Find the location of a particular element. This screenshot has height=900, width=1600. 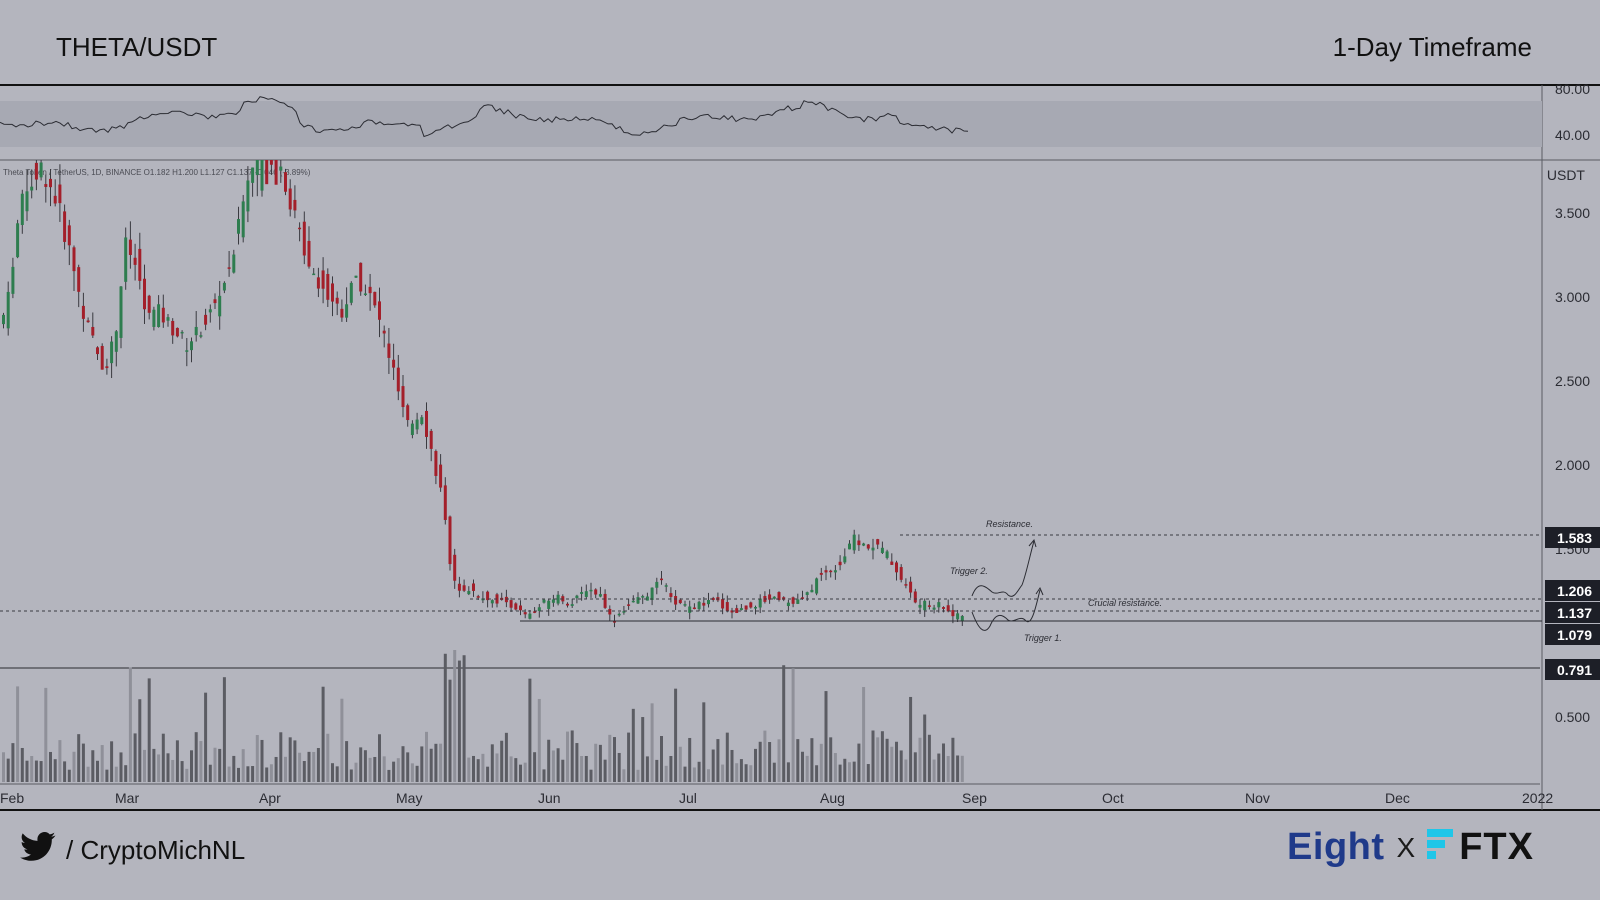

eight-logo: Eight is located at coordinates (1336, 847).